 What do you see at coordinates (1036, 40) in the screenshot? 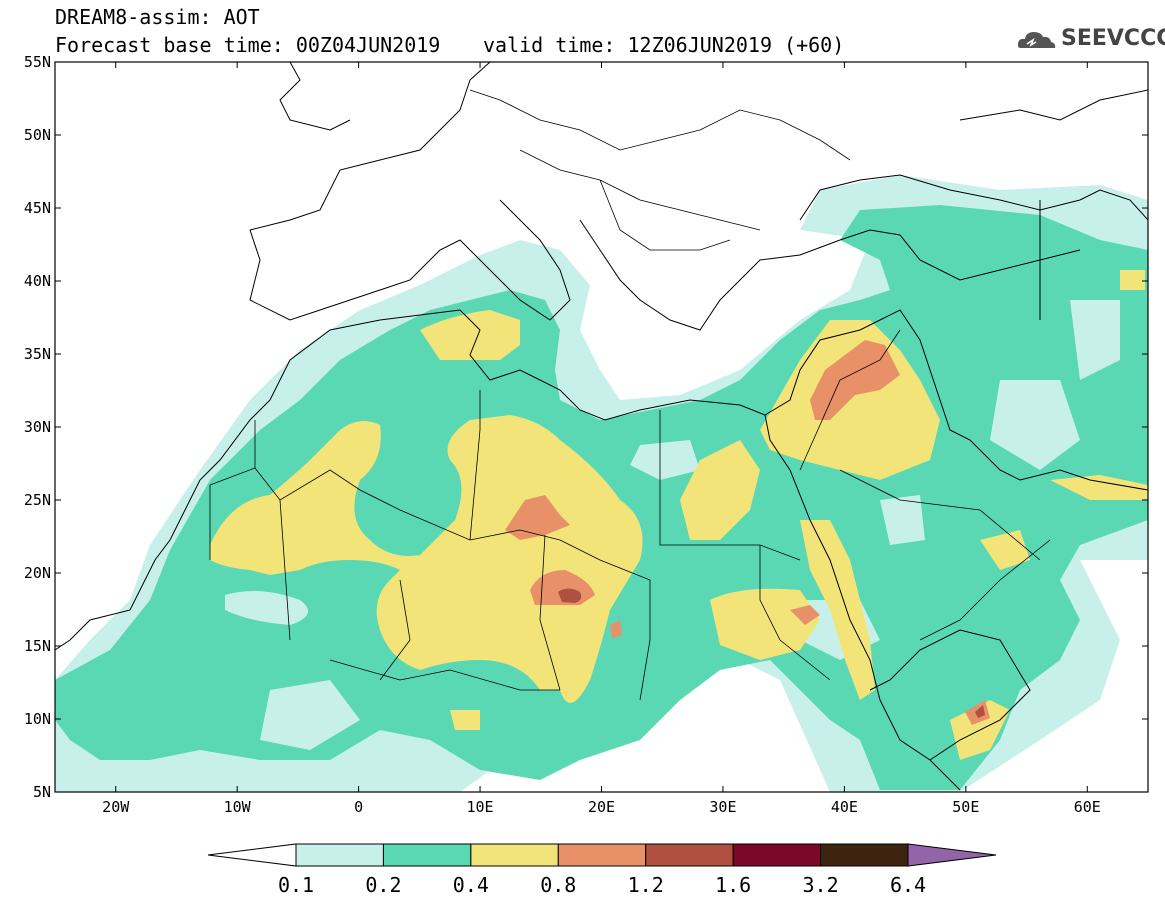
I see `cloud-icon` at bounding box center [1036, 40].